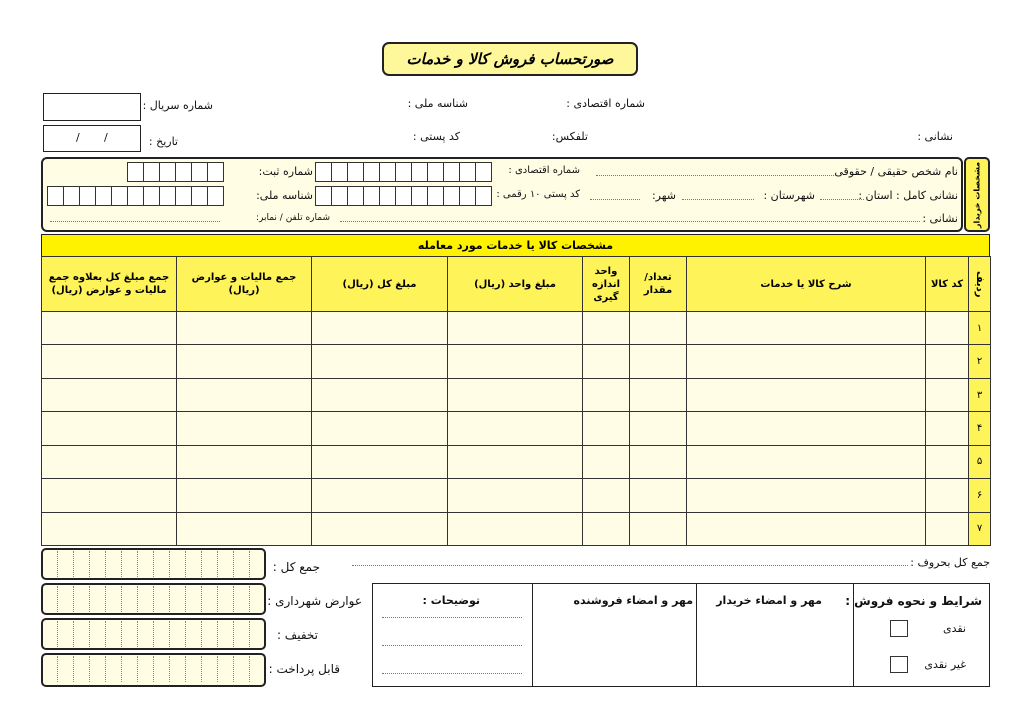 The height and width of the screenshot is (725, 1024). What do you see at coordinates (908, 195) in the screenshot?
I see `label: نشانی کامل : استان :` at bounding box center [908, 195].